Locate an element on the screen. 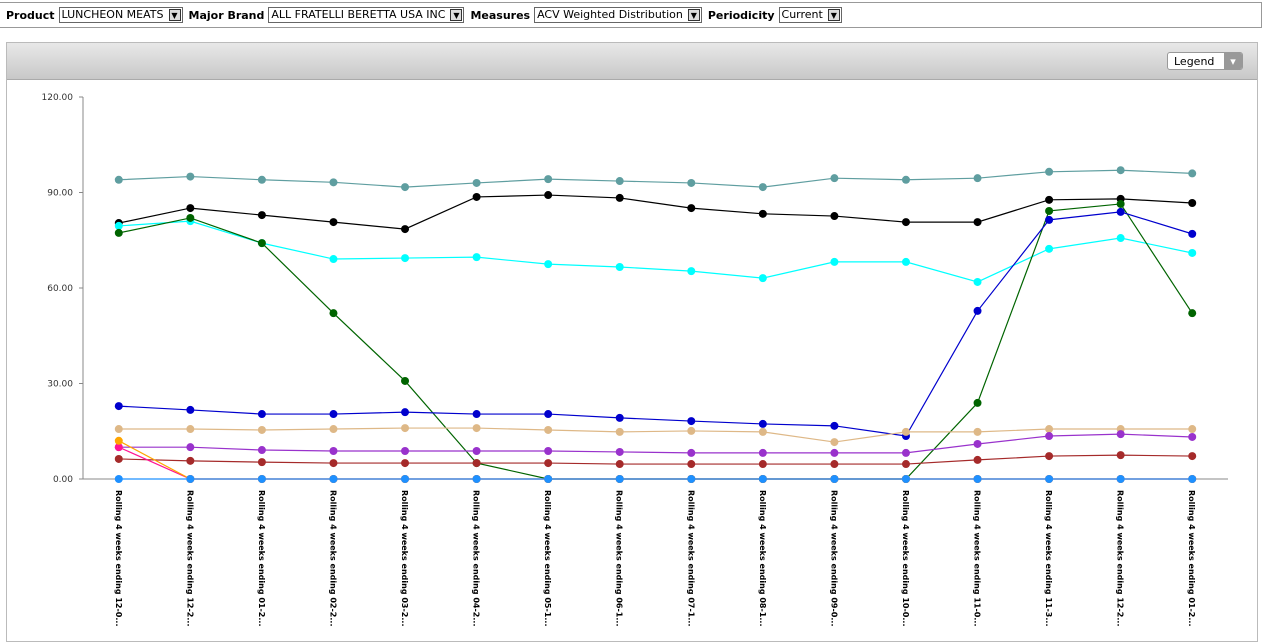  y-tick-label: 0.00 is located at coordinates (63, 480).